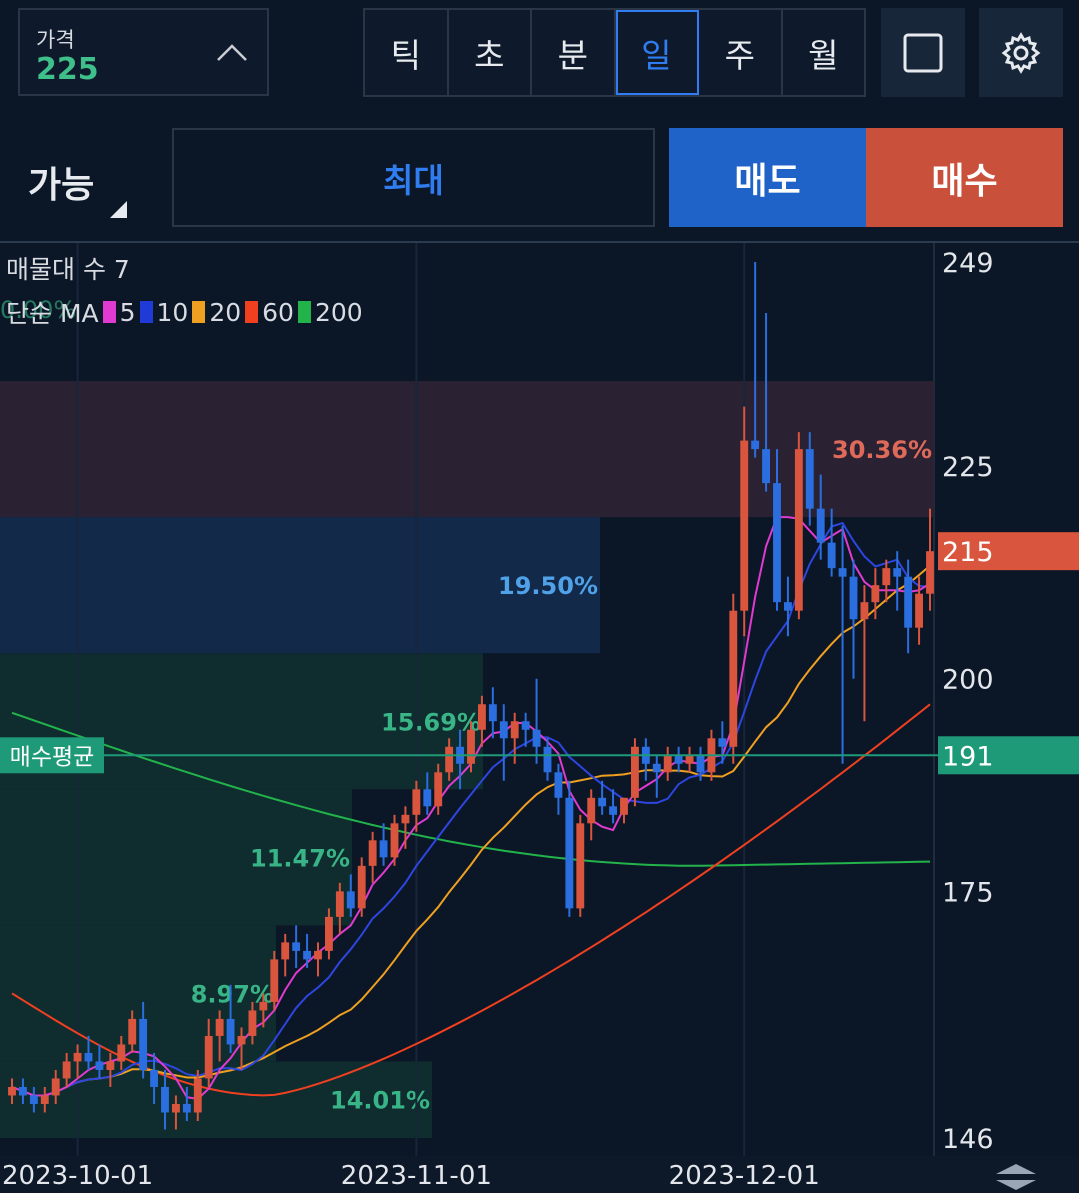 The image size is (1079, 1193). What do you see at coordinates (68, 269) in the screenshot?
I see `volume-profile-legend: 매물대 수 7` at bounding box center [68, 269].